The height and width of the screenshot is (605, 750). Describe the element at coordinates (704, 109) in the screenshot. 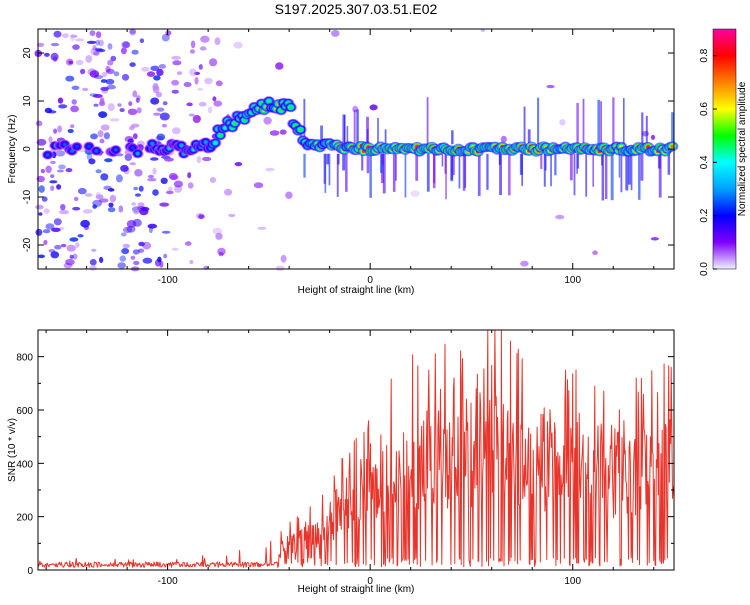

I see `colorbar-tick-label: 0.6` at that location.